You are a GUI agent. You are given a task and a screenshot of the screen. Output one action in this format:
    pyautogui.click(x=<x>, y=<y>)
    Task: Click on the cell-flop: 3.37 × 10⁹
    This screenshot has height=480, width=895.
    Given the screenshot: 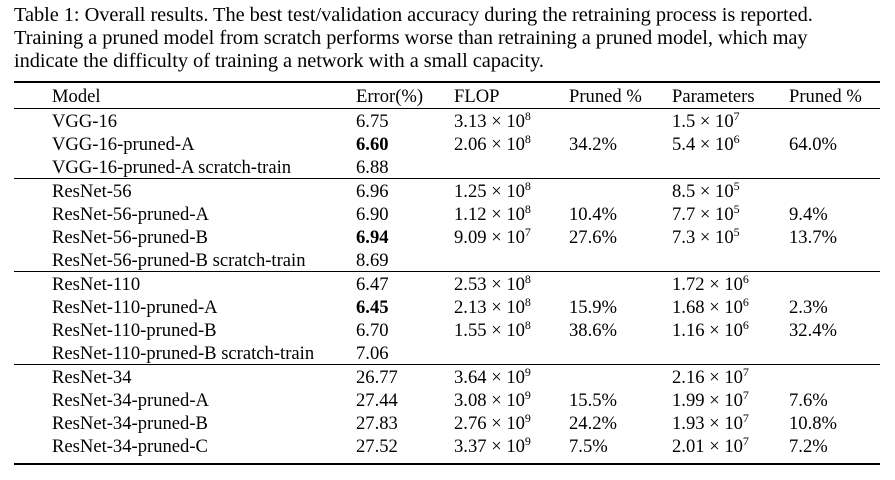 What is the action you would take?
    pyautogui.click(x=492, y=446)
    